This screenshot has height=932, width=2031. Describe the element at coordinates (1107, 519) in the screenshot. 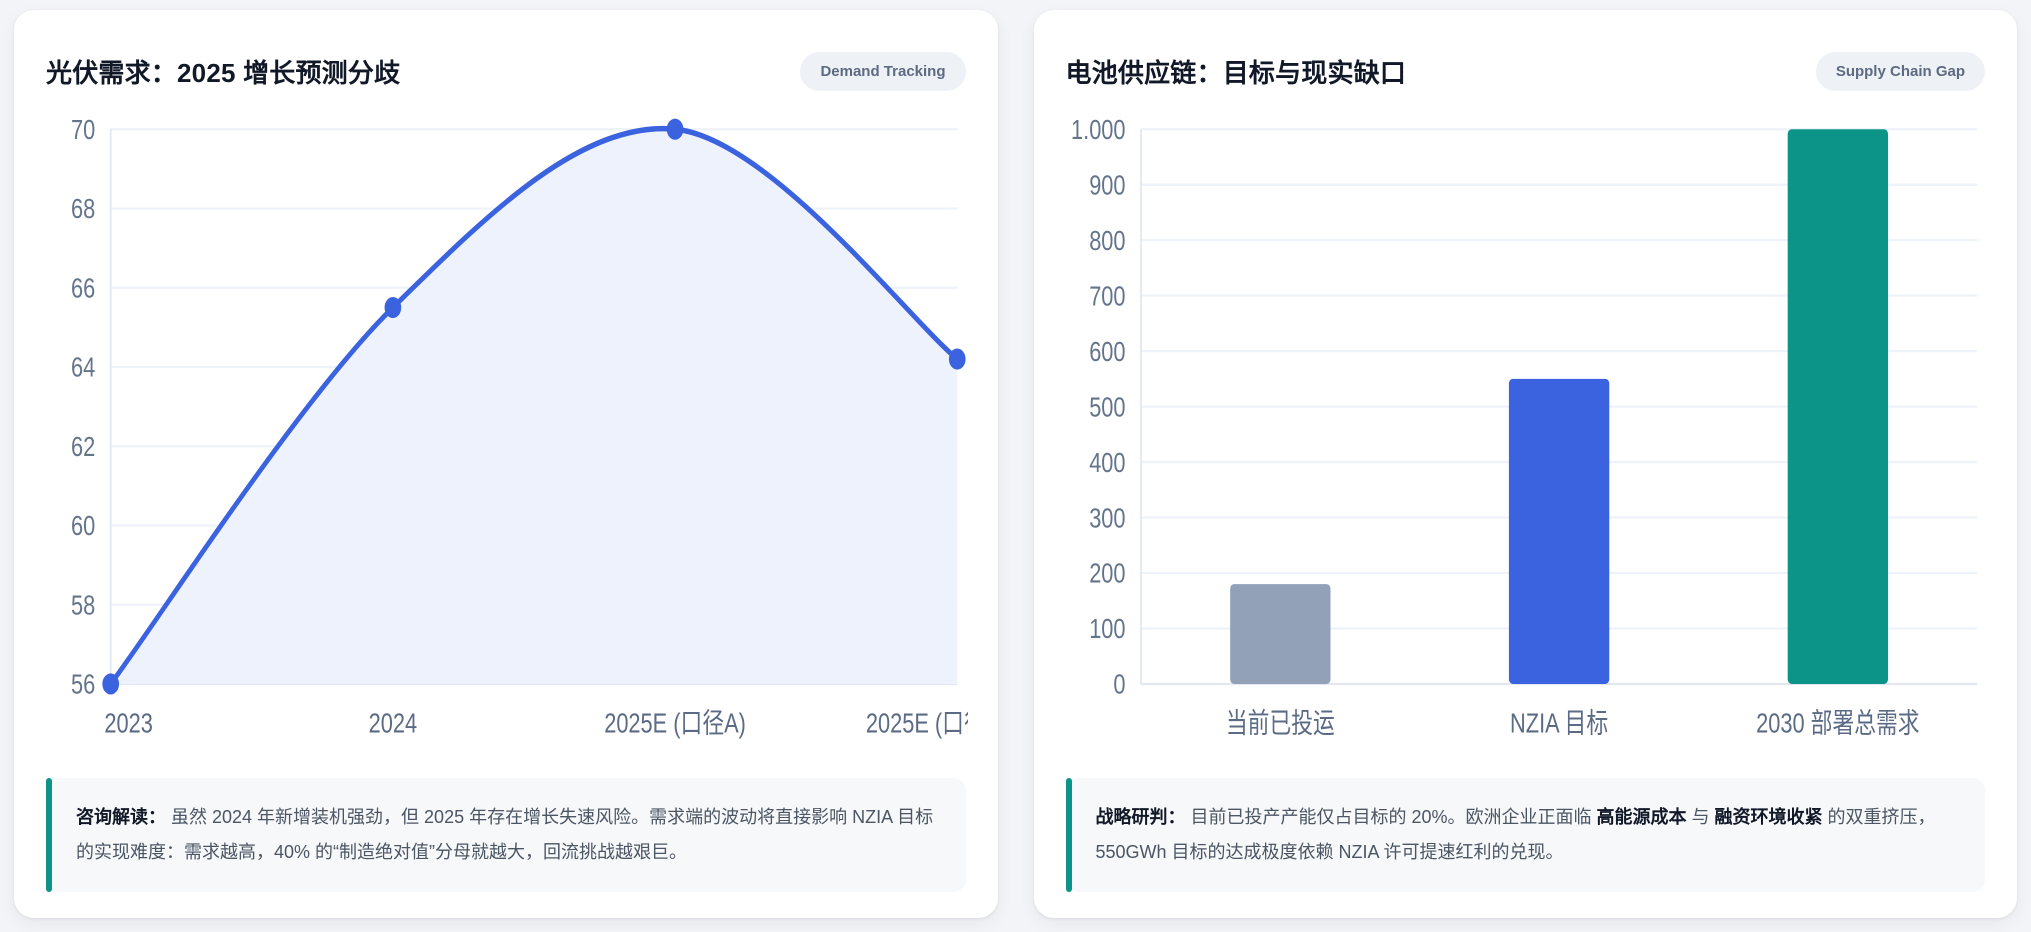

I see `y-axis-tick: 300` at that location.